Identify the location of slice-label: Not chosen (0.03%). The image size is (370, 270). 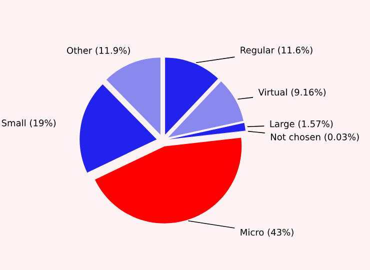
(314, 137).